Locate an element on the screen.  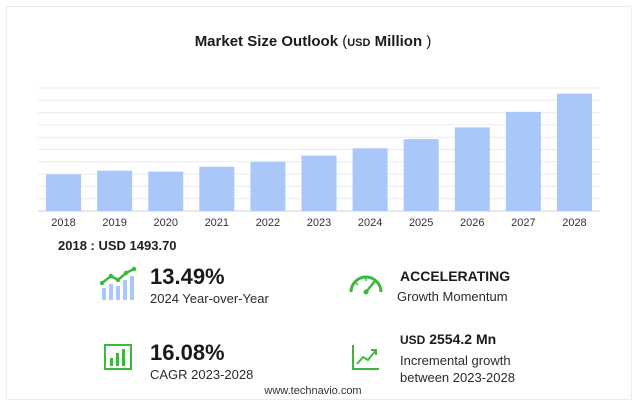
bar-2022 is located at coordinates (268, 186).